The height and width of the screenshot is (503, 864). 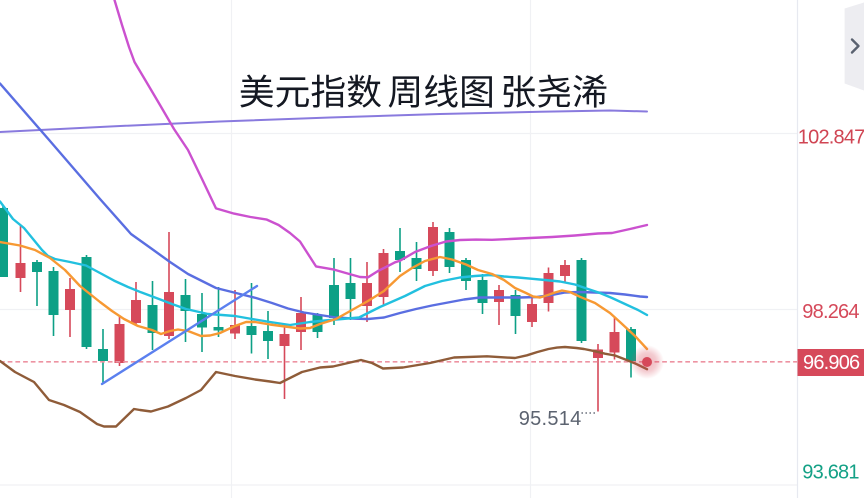 What do you see at coordinates (550, 419) in the screenshot?
I see `svg-text: 95.514` at bounding box center [550, 419].